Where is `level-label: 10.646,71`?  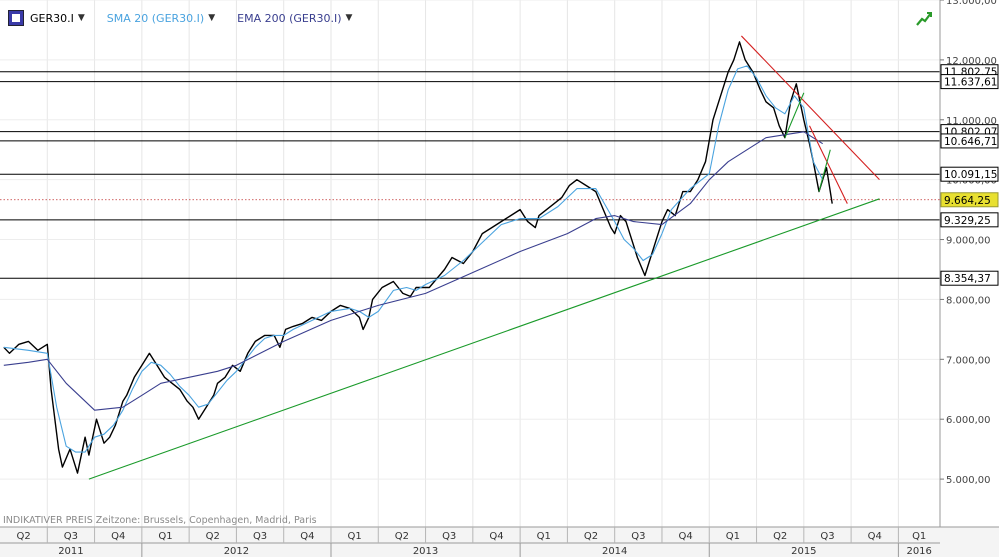 level-label: 10.646,71 is located at coordinates (970, 142).